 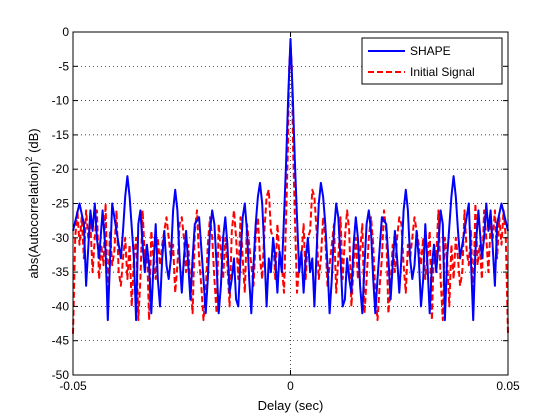 What do you see at coordinates (61, 204) in the screenshot?
I see `y-tick-label: -25` at bounding box center [61, 204].